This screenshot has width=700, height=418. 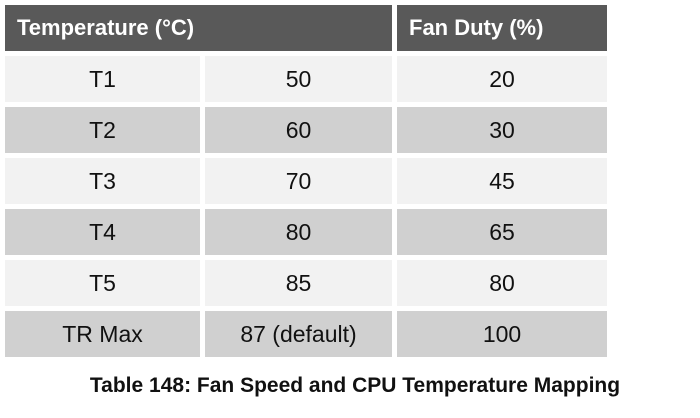 What do you see at coordinates (102, 334) in the screenshot?
I see `table-cell: TR Max` at bounding box center [102, 334].